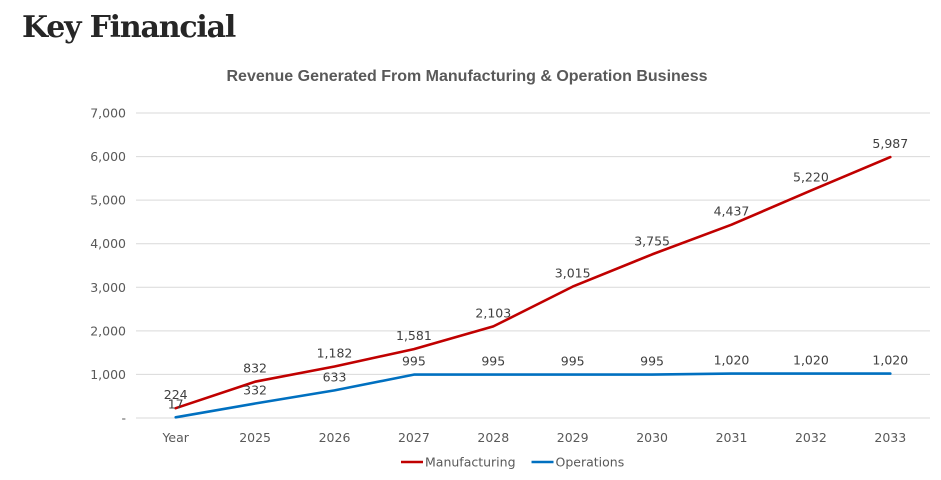 The height and width of the screenshot is (480, 941). What do you see at coordinates (573, 273) in the screenshot?
I see `data-label-manufacturing: 3,015` at bounding box center [573, 273].